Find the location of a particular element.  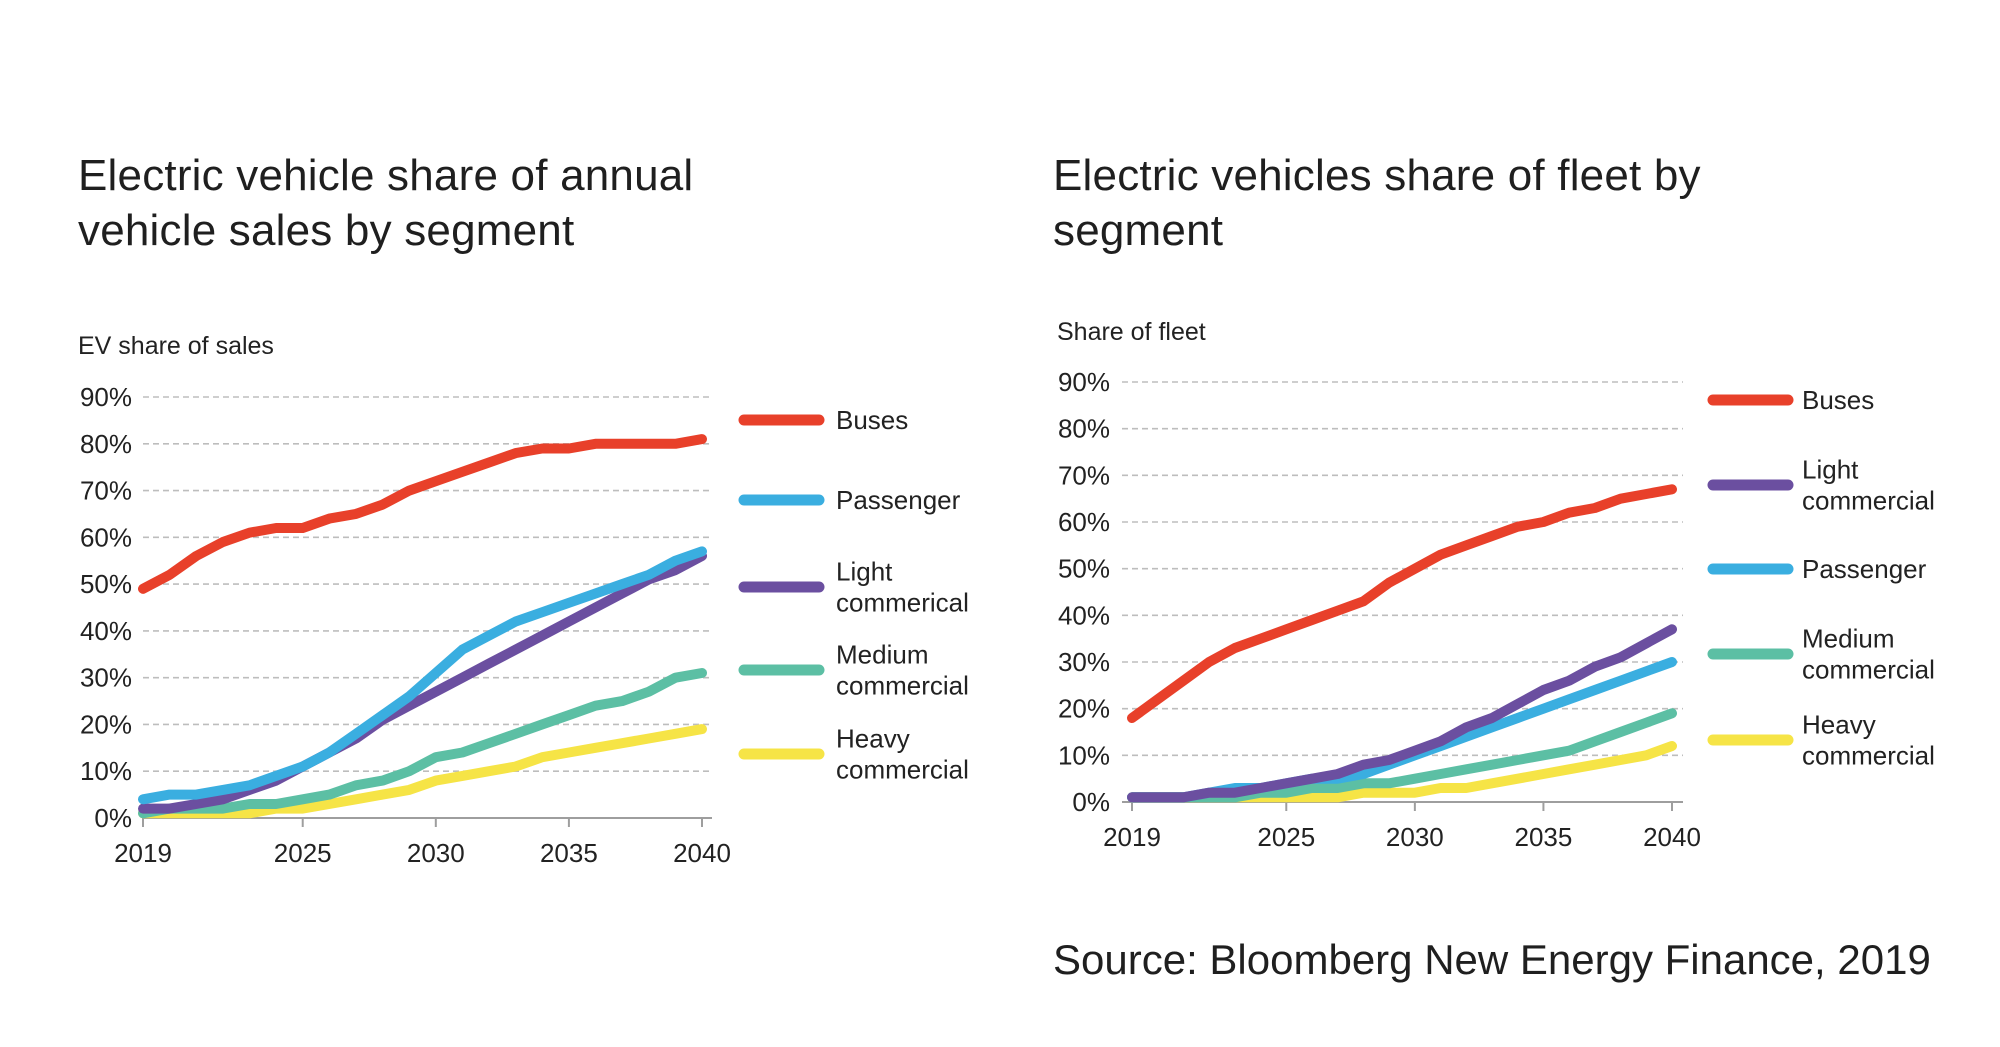

legend-label: Light commerical is located at coordinates (902, 587).